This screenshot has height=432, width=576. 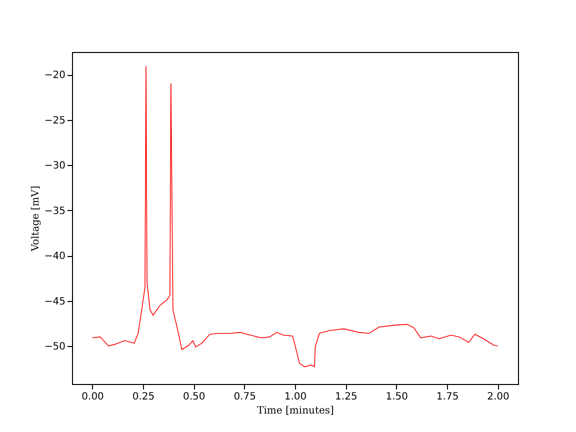 I want to click on x-tick-label: 1.50, so click(x=397, y=397).